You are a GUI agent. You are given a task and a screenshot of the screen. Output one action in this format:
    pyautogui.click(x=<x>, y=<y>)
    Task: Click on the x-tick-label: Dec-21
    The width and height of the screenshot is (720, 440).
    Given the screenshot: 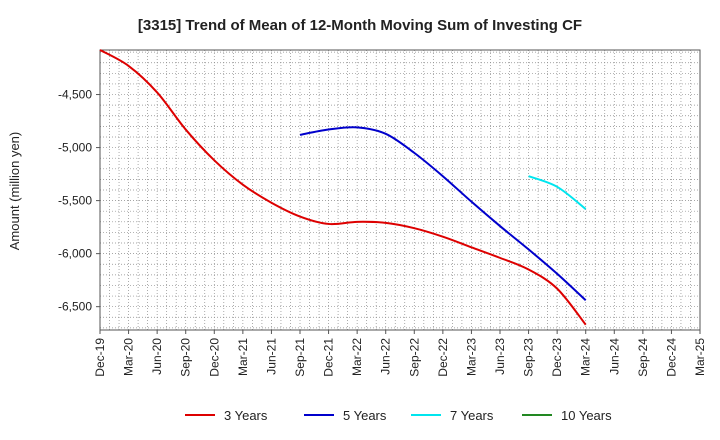 What is the action you would take?
    pyautogui.click(x=329, y=357)
    